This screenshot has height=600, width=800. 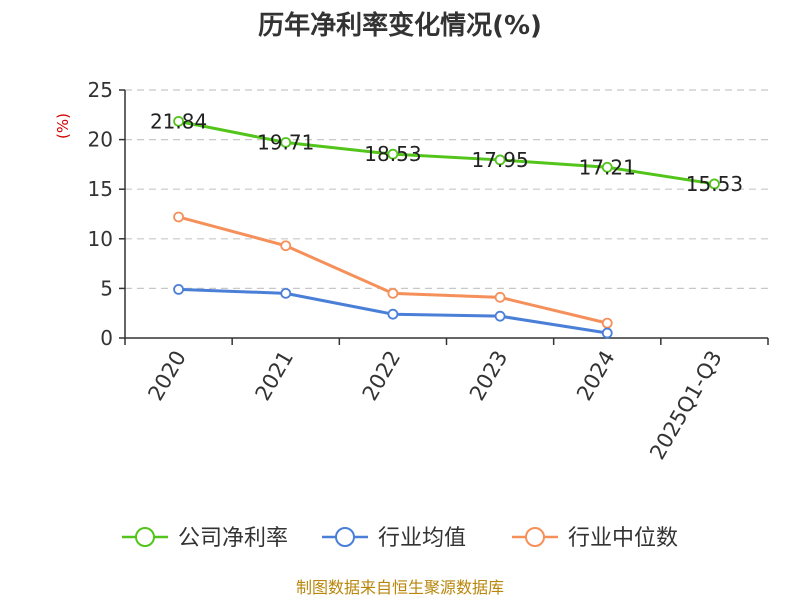 What do you see at coordinates (607, 323) in the screenshot?
I see `series-2-point-2024` at bounding box center [607, 323].